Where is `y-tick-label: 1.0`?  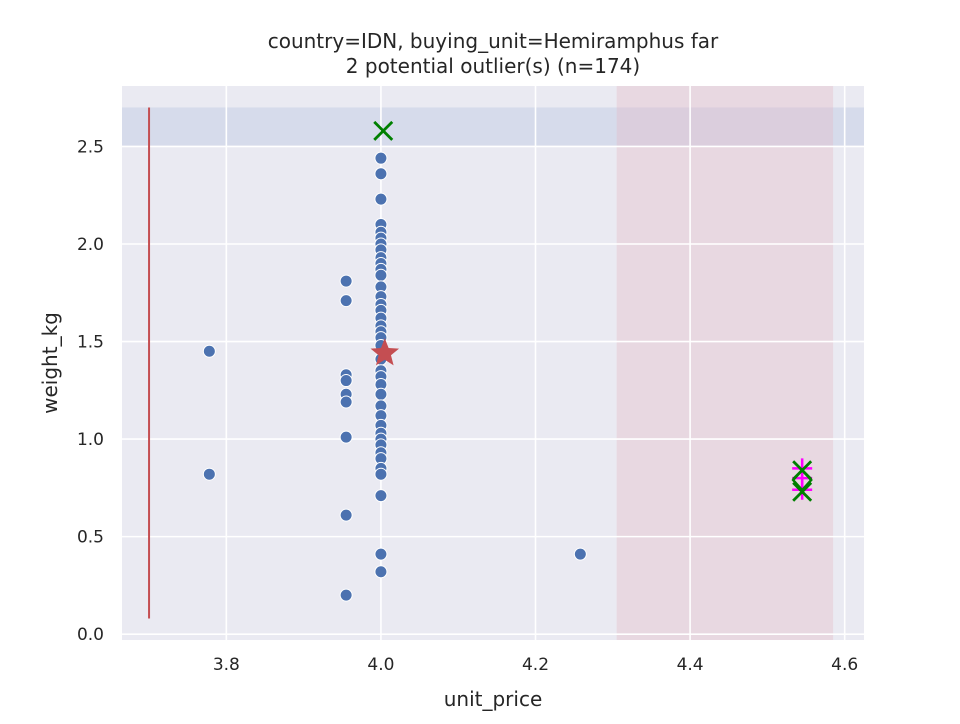
y-tick-label: 1.0 is located at coordinates (90, 440).